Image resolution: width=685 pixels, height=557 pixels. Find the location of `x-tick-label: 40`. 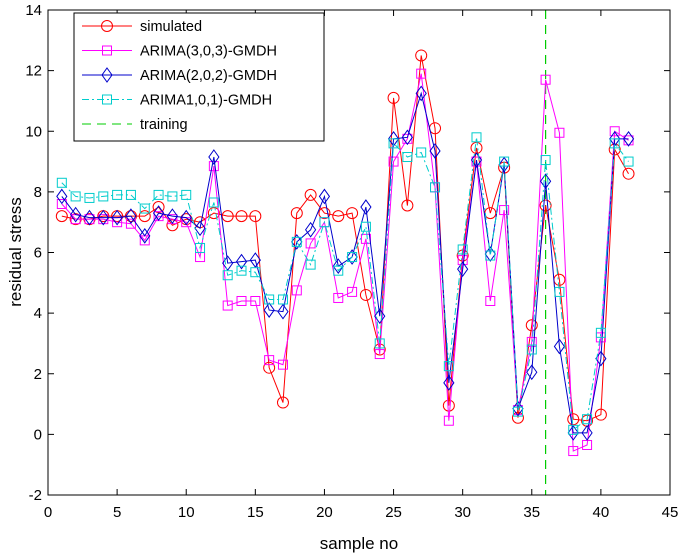

x-tick-label: 40 is located at coordinates (601, 512).